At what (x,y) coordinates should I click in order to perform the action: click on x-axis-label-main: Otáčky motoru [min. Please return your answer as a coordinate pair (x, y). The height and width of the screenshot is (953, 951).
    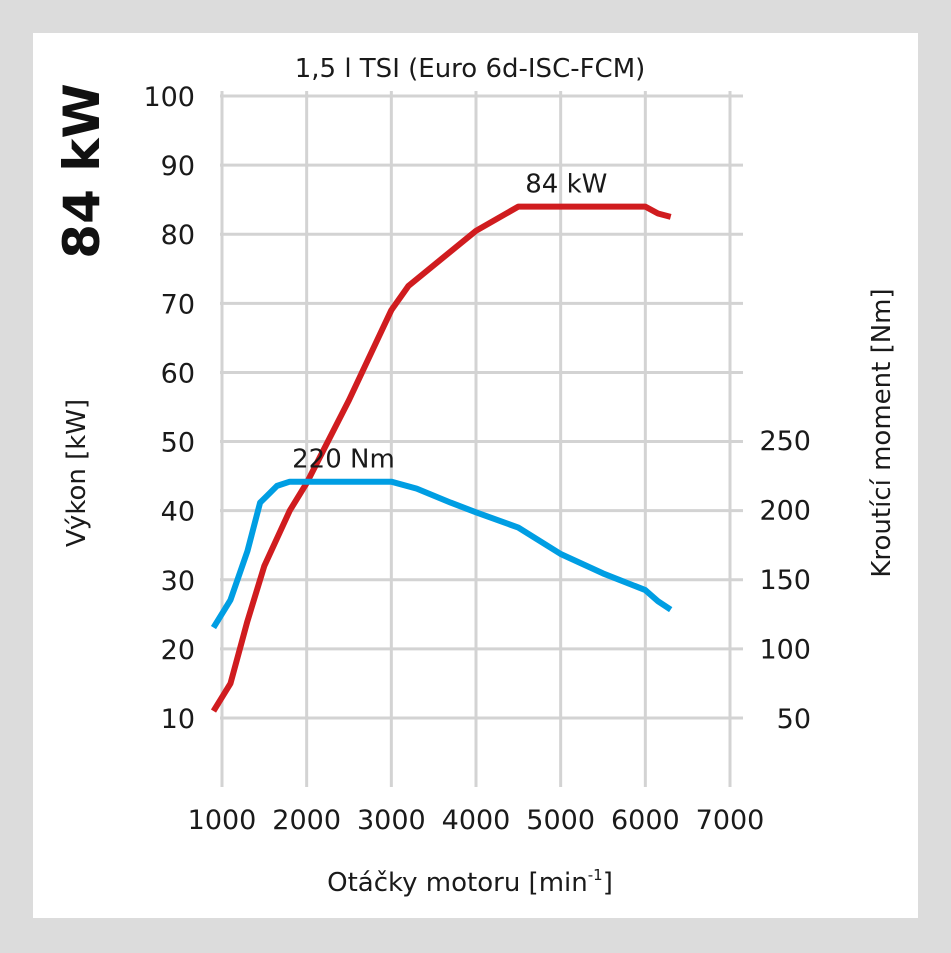
    Looking at the image, I should click on (457, 883).